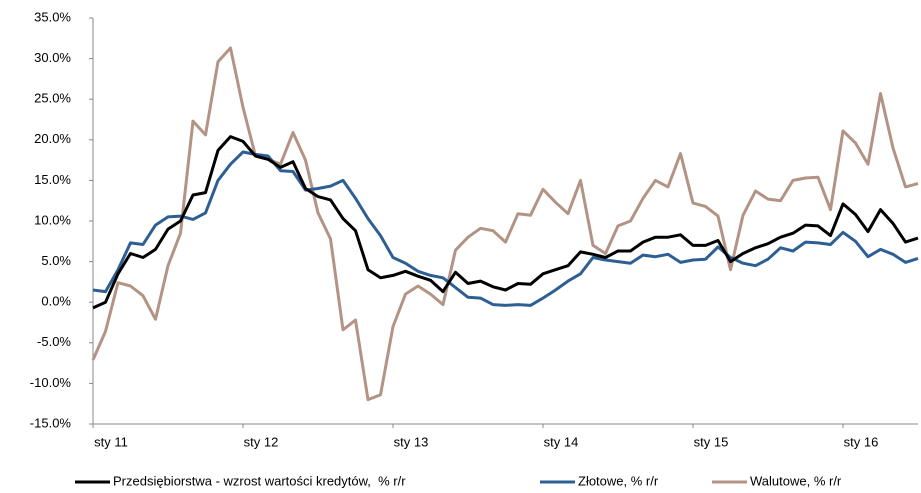 The image size is (921, 493). What do you see at coordinates (796, 480) in the screenshot?
I see `legend-label: Walutowe, % r/r` at bounding box center [796, 480].